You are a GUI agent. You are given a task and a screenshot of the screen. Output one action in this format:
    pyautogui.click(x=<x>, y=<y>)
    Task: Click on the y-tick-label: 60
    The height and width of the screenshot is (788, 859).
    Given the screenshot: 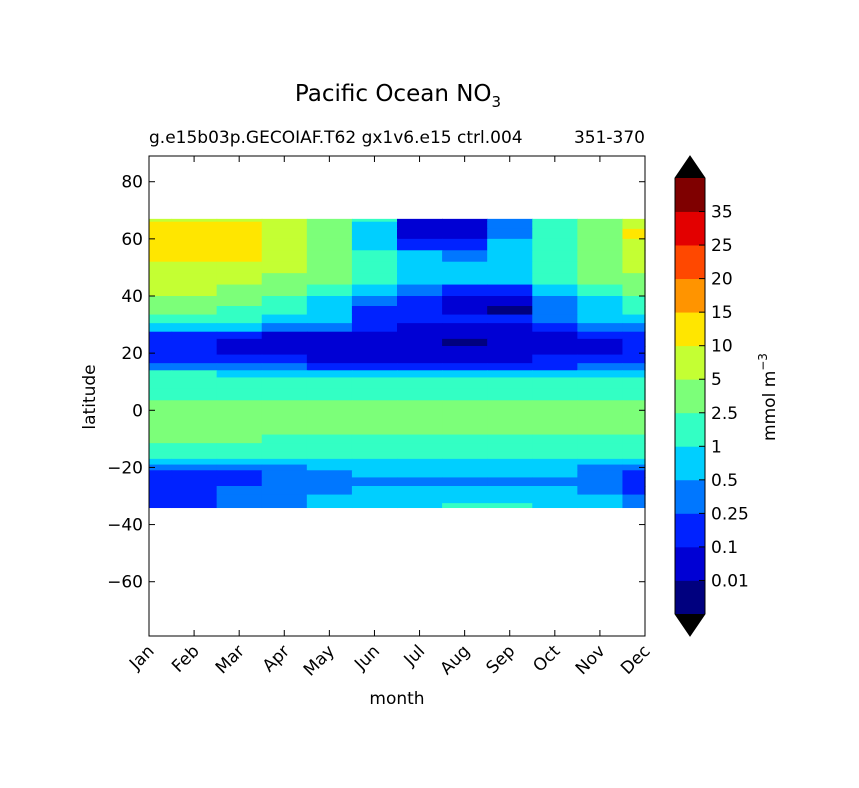 What is the action you would take?
    pyautogui.click(x=132, y=240)
    